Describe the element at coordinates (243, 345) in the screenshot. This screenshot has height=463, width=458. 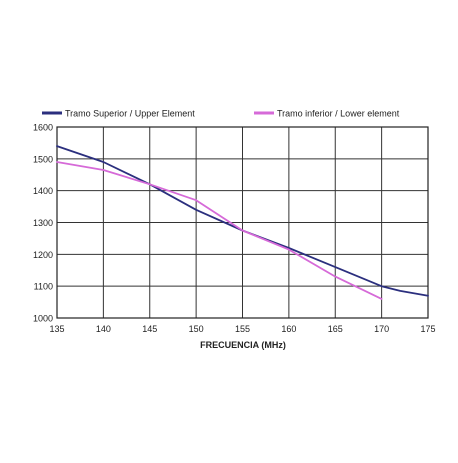
I see `x-axis-label: FRECUENCIA (MHz)` at that location.